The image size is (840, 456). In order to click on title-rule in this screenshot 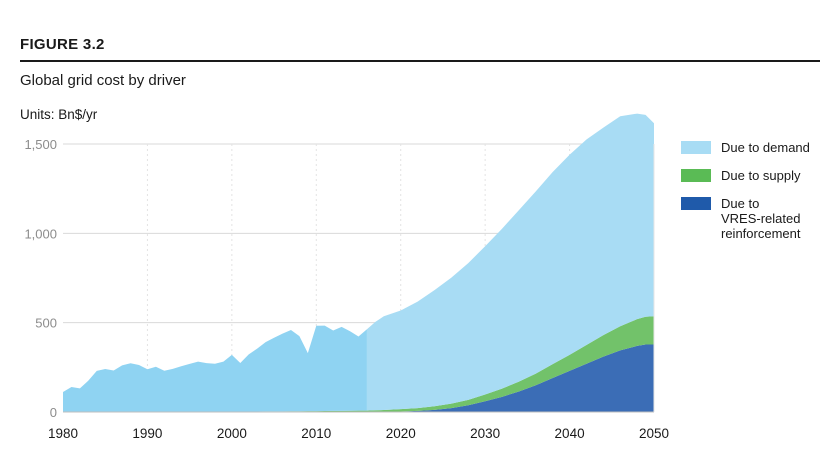, I will do `click(420, 61)`.